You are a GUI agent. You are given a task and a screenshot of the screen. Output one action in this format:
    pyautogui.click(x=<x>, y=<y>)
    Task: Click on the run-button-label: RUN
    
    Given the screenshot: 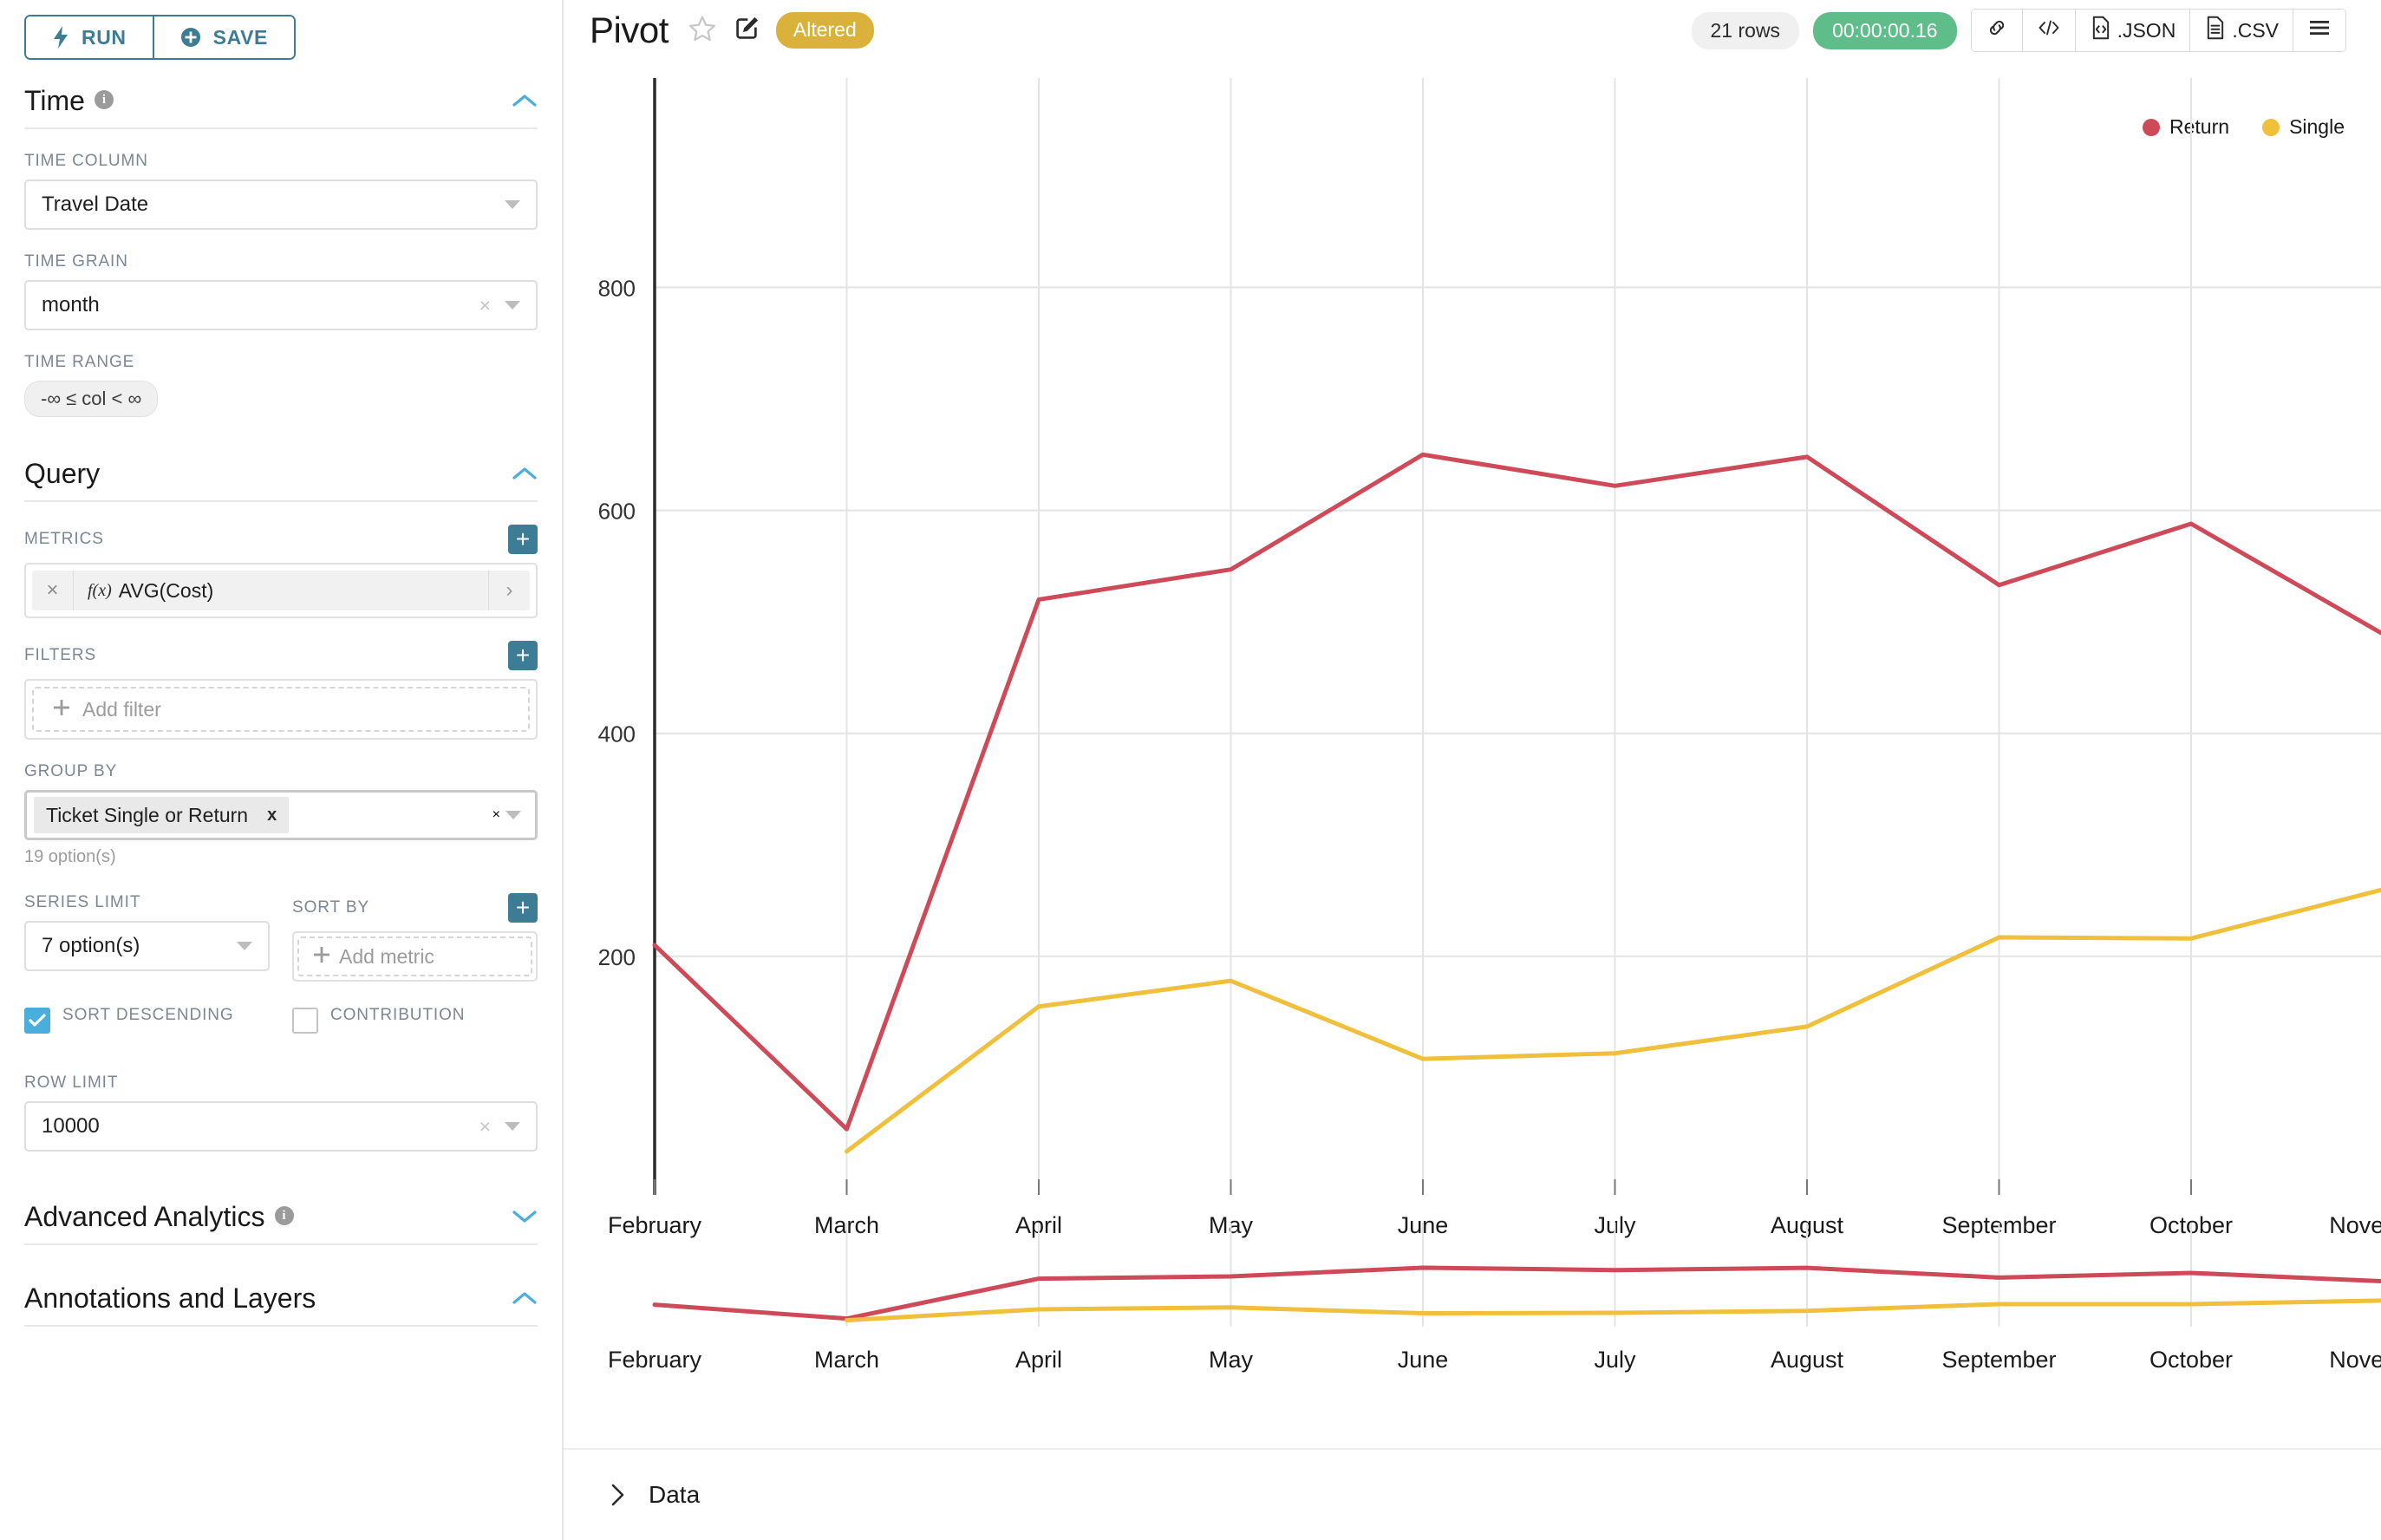 What is the action you would take?
    pyautogui.click(x=104, y=37)
    